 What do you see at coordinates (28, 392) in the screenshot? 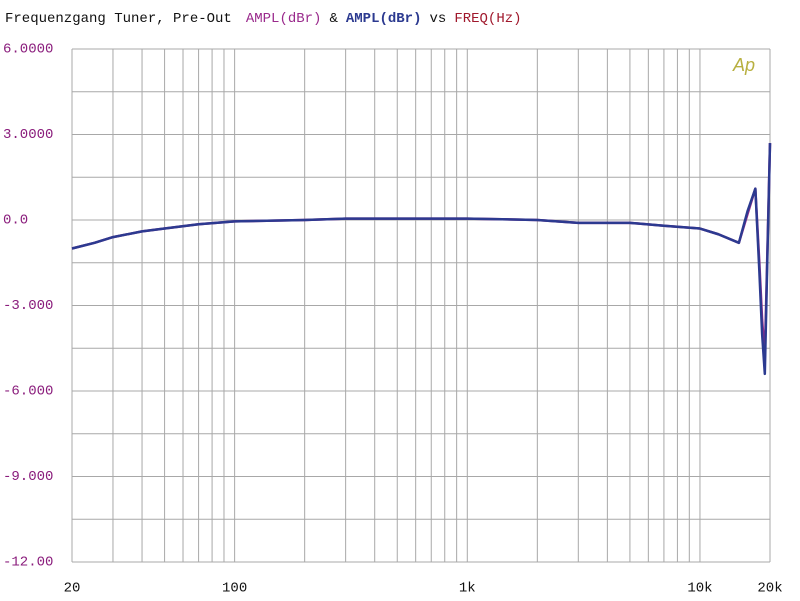
I see `y-tick-label: -6.000` at bounding box center [28, 392].